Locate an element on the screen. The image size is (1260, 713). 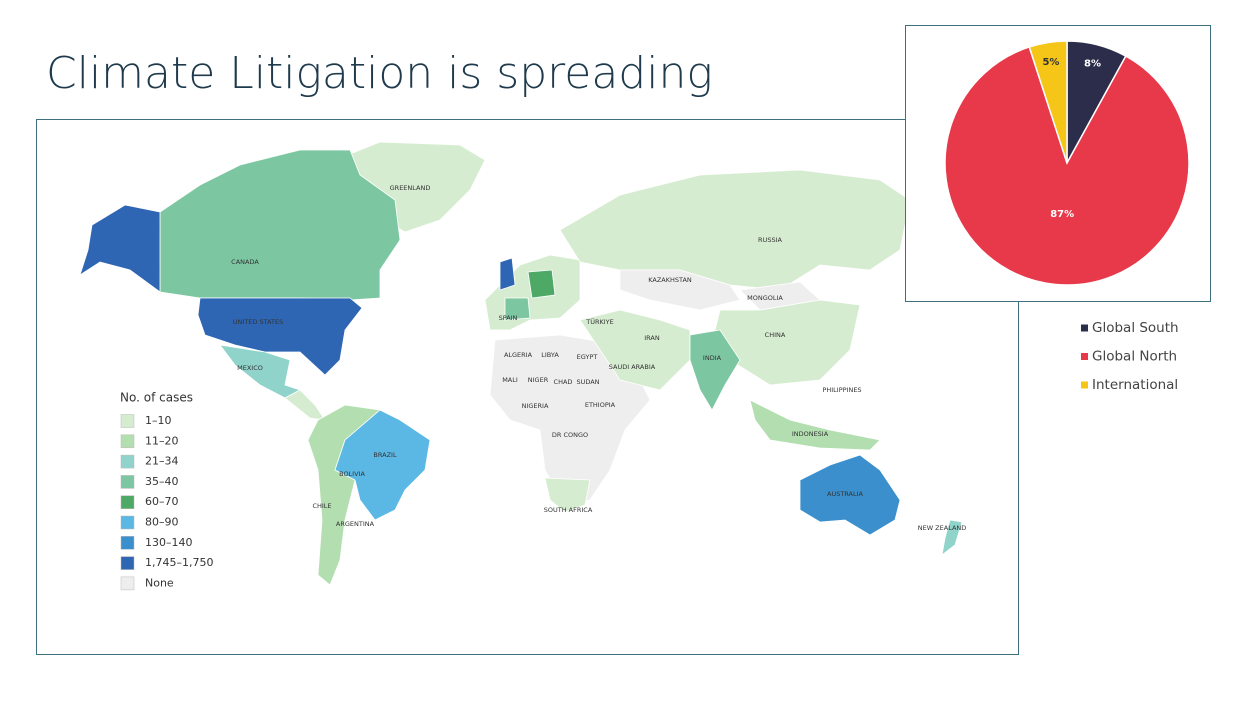
pie-chart: 8% 87% 5% is located at coordinates (1067, 163).